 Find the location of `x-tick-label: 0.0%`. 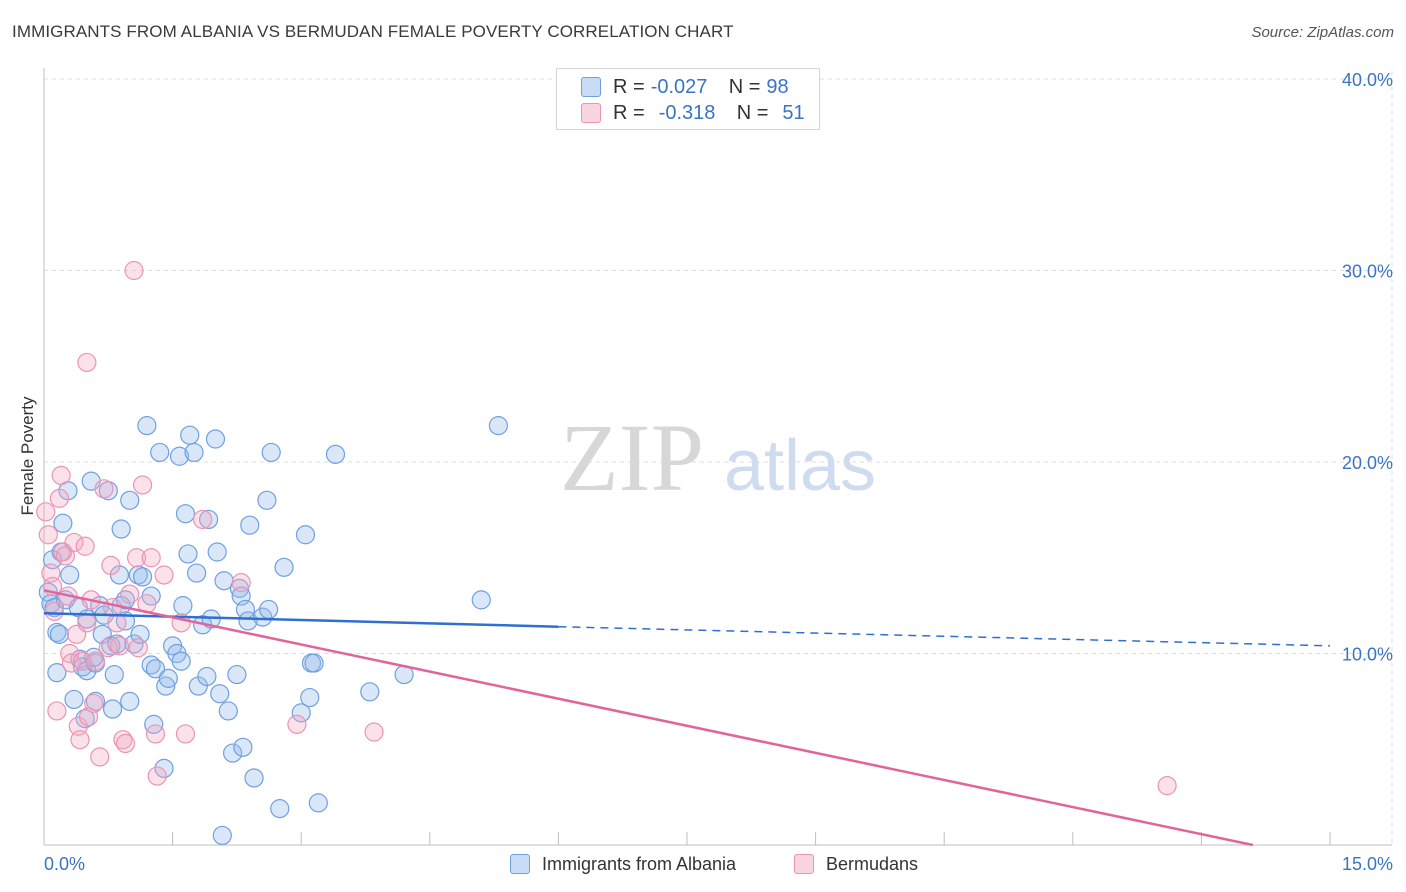

x-tick-label: 0.0% is located at coordinates (64, 864).